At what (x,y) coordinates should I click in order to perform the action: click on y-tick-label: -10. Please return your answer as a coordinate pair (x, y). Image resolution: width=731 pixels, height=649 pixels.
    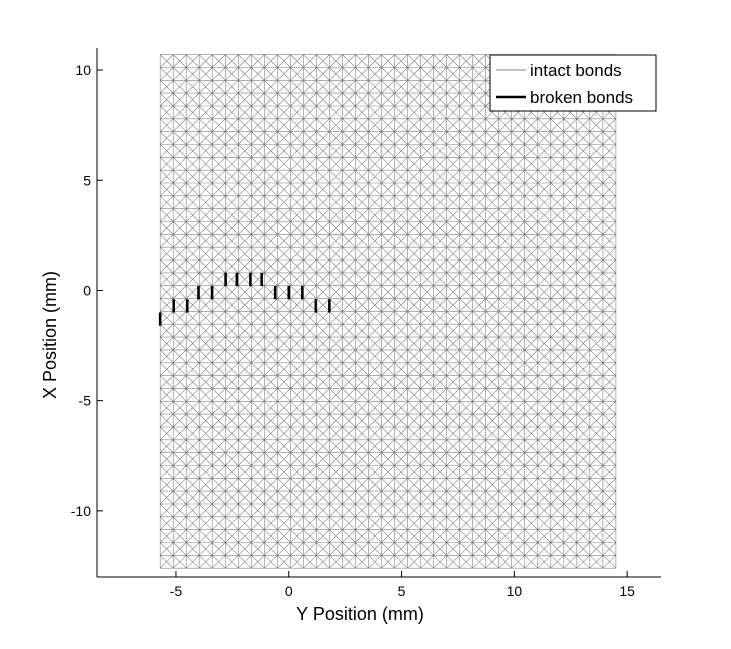
    Looking at the image, I should click on (81, 511).